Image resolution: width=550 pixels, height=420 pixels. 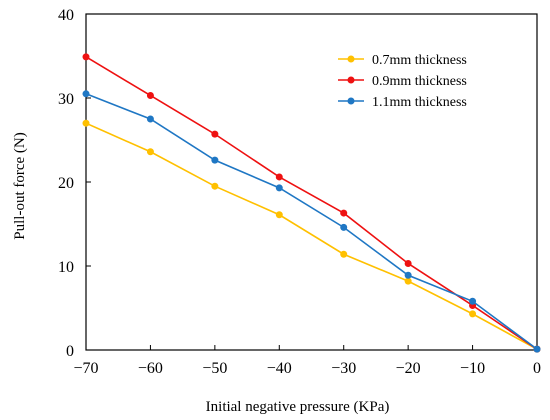 What do you see at coordinates (419, 60) in the screenshot?
I see `legend-label: 0.7mm thickness` at bounding box center [419, 60].